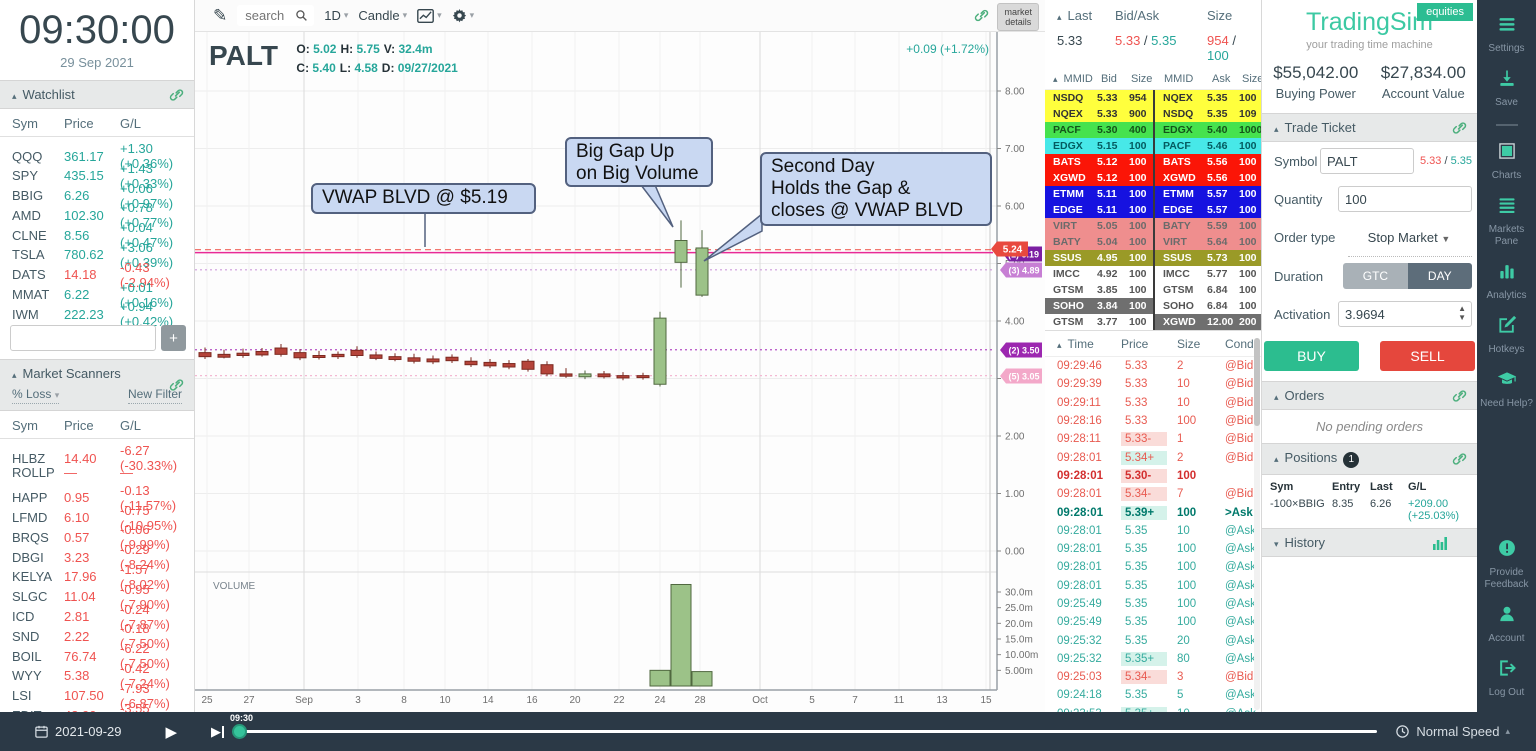  I want to click on scanners-title: Market Scanners, so click(71, 374).